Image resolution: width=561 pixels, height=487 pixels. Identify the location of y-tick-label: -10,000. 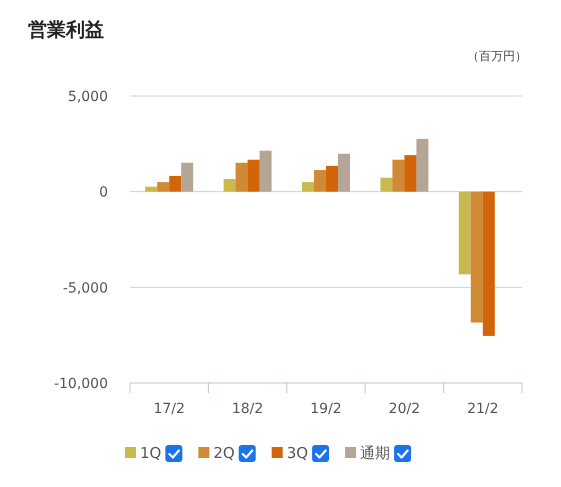
(81, 384).